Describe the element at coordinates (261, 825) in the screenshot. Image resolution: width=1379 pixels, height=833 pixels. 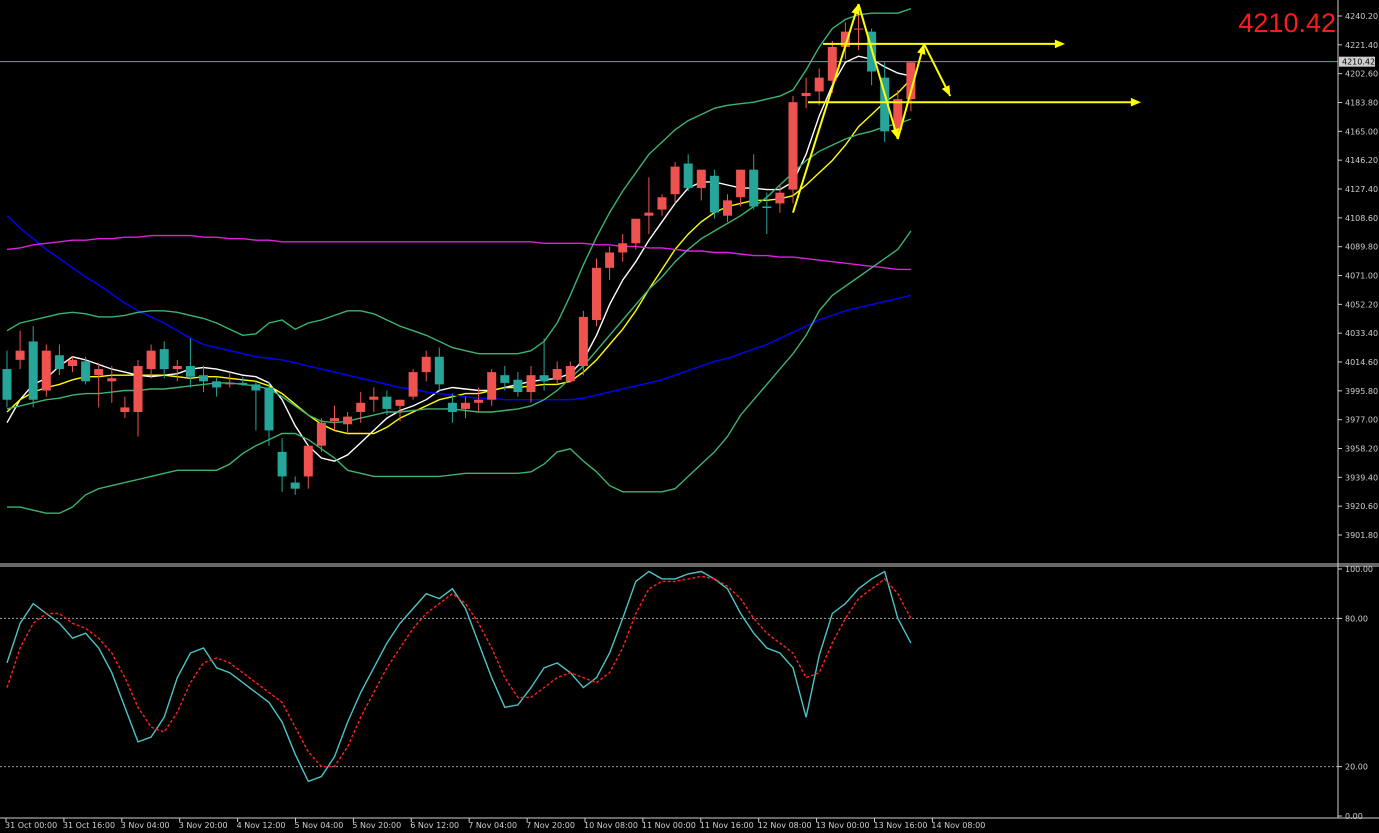
I see `time-tick-label: 4 Nov 12:00` at that location.